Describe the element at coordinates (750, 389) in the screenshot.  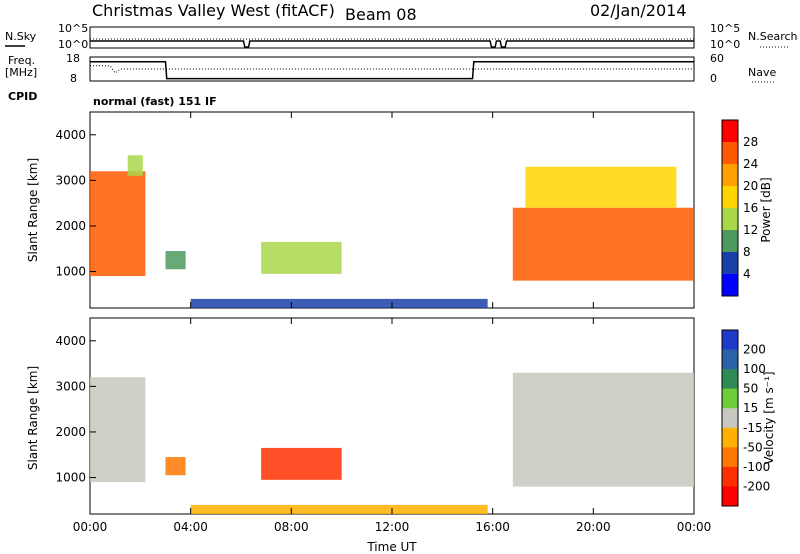
I see `velocity-colorbar-tick-2: 50` at that location.